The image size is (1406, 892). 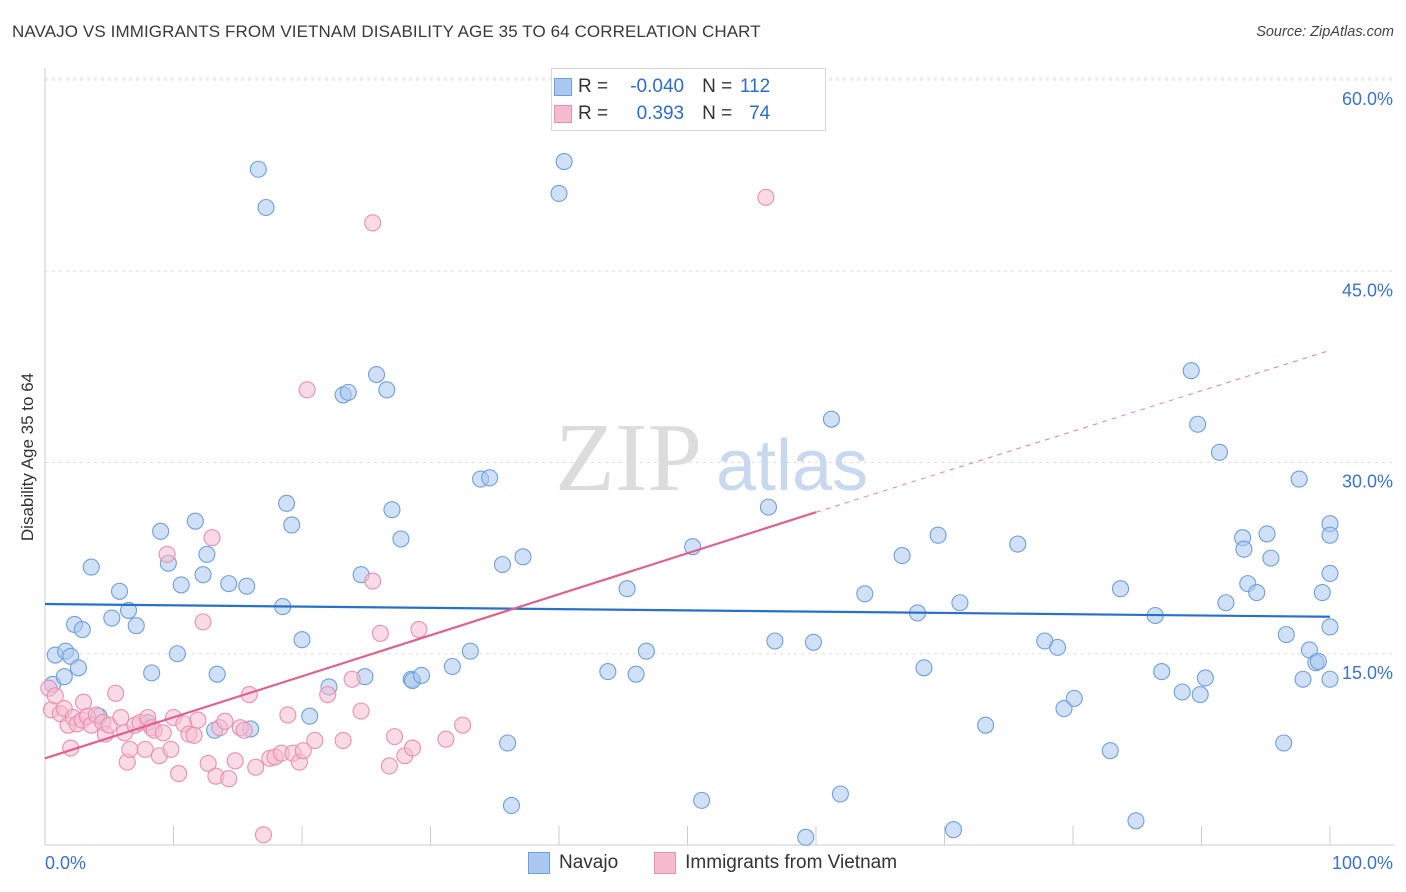 What do you see at coordinates (688, 99) in the screenshot?
I see `correlation-stats-box: R = -0.040 N = 112 R = 0.393 N = 74` at bounding box center [688, 99].